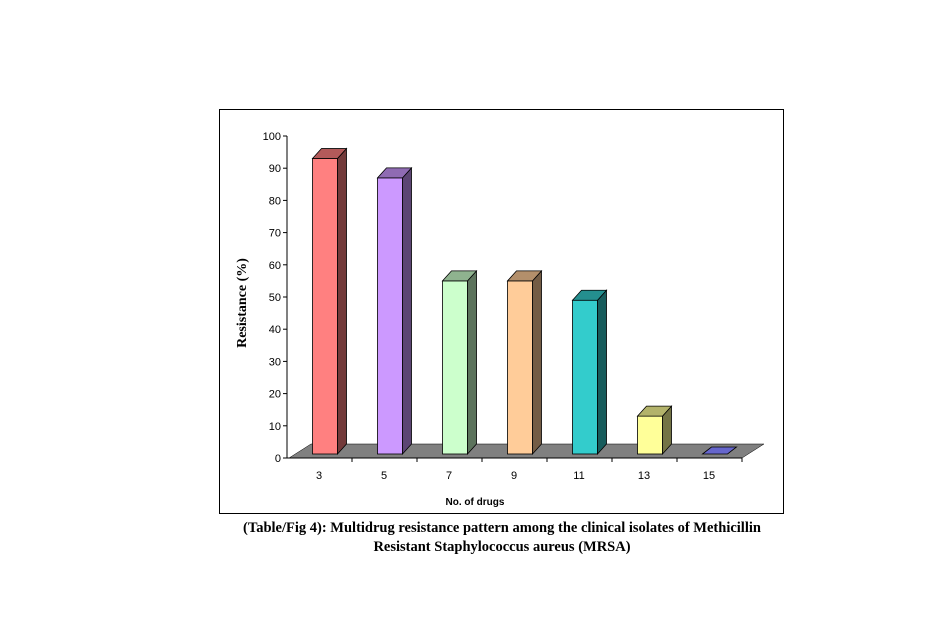 The height and width of the screenshot is (625, 947). Describe the element at coordinates (278, 459) in the screenshot. I see `y-tick-label: 0` at that location.